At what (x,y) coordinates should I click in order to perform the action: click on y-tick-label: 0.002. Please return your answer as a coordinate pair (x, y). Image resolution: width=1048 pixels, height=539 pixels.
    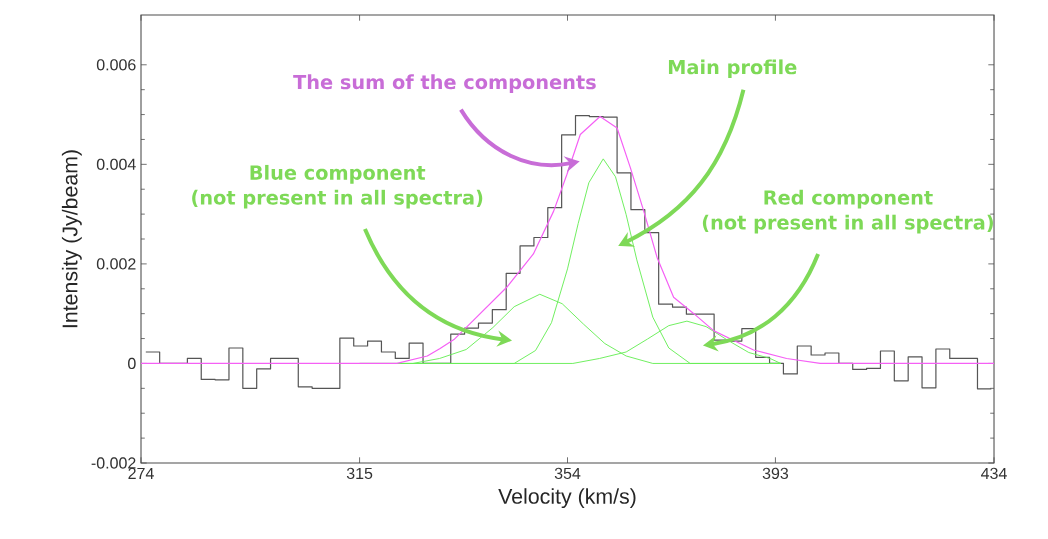
    Looking at the image, I should click on (116, 264).